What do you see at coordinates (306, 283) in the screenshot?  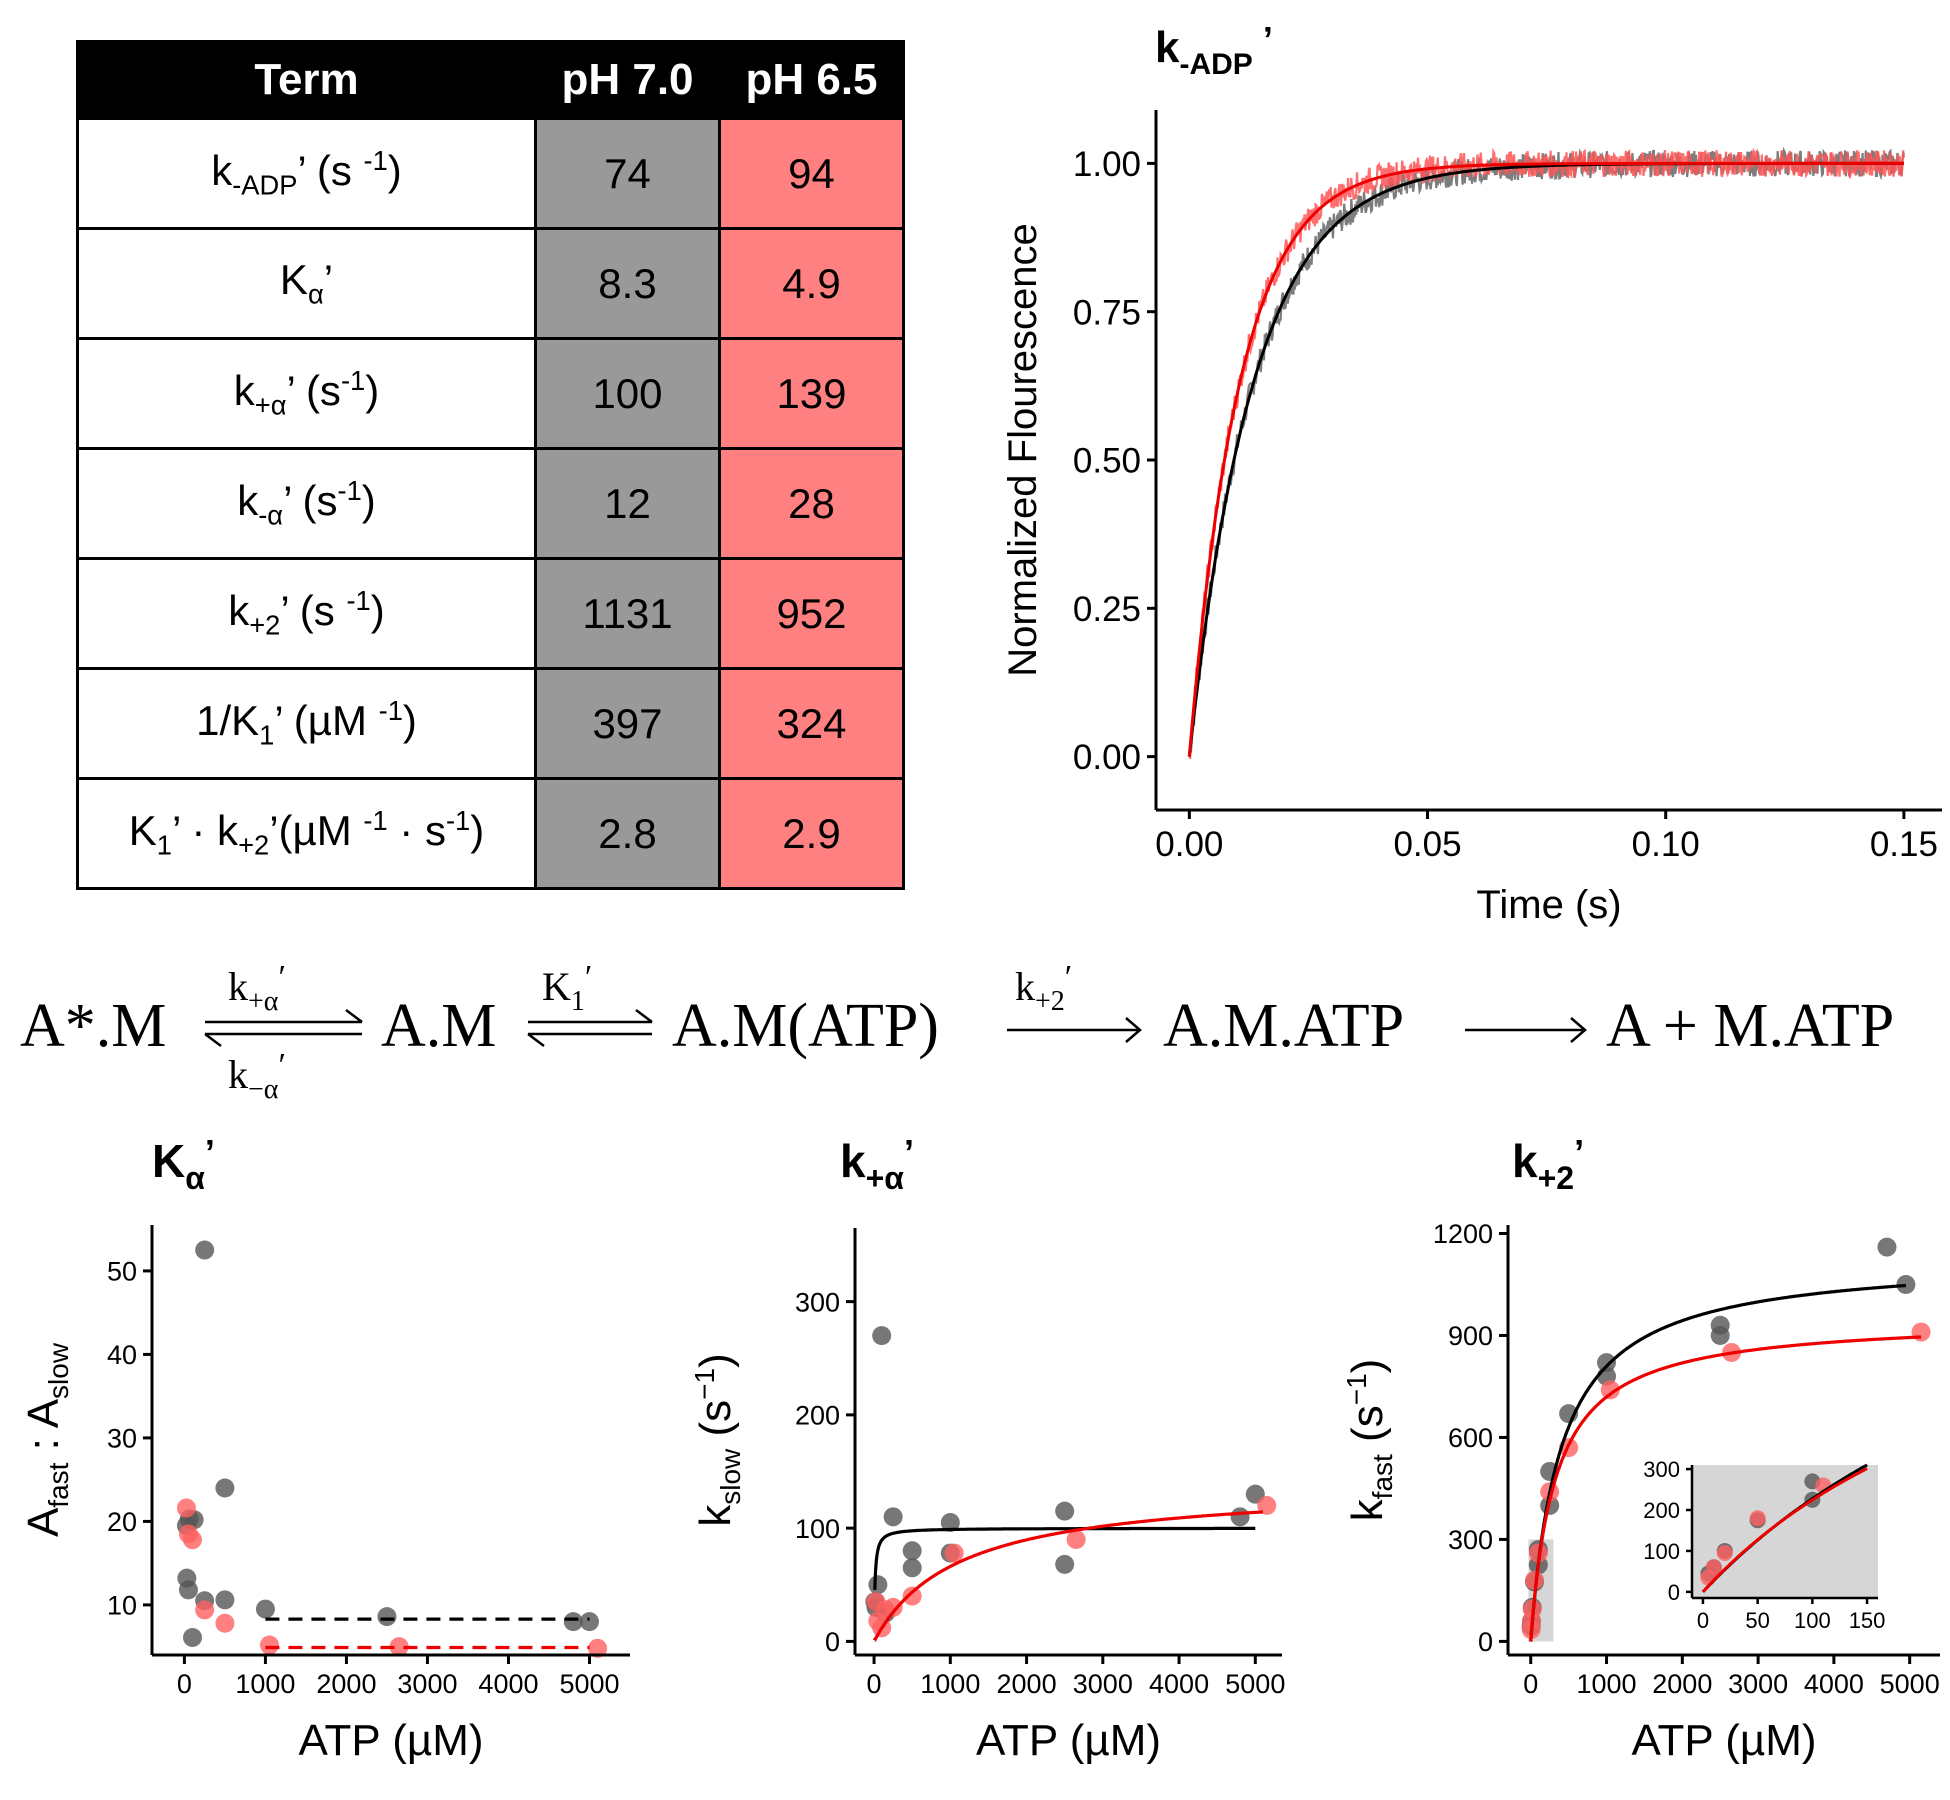 I see `term-cell: Kα’` at bounding box center [306, 283].